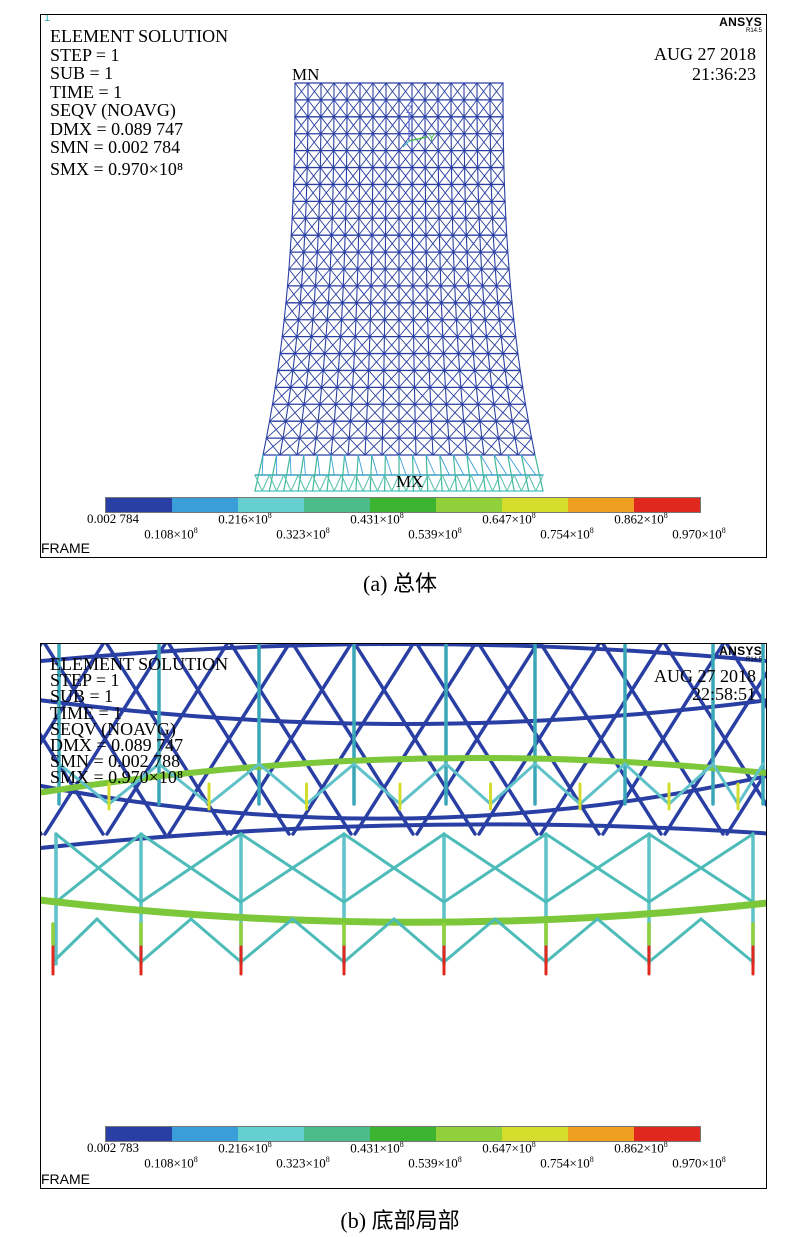  Describe the element at coordinates (469, 505) in the screenshot. I see `legend-swatch` at that location.